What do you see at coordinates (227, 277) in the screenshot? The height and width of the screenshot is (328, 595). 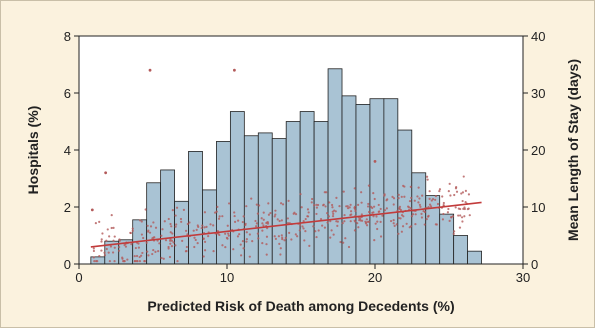 I see `x-tick-label: 10` at bounding box center [227, 277].